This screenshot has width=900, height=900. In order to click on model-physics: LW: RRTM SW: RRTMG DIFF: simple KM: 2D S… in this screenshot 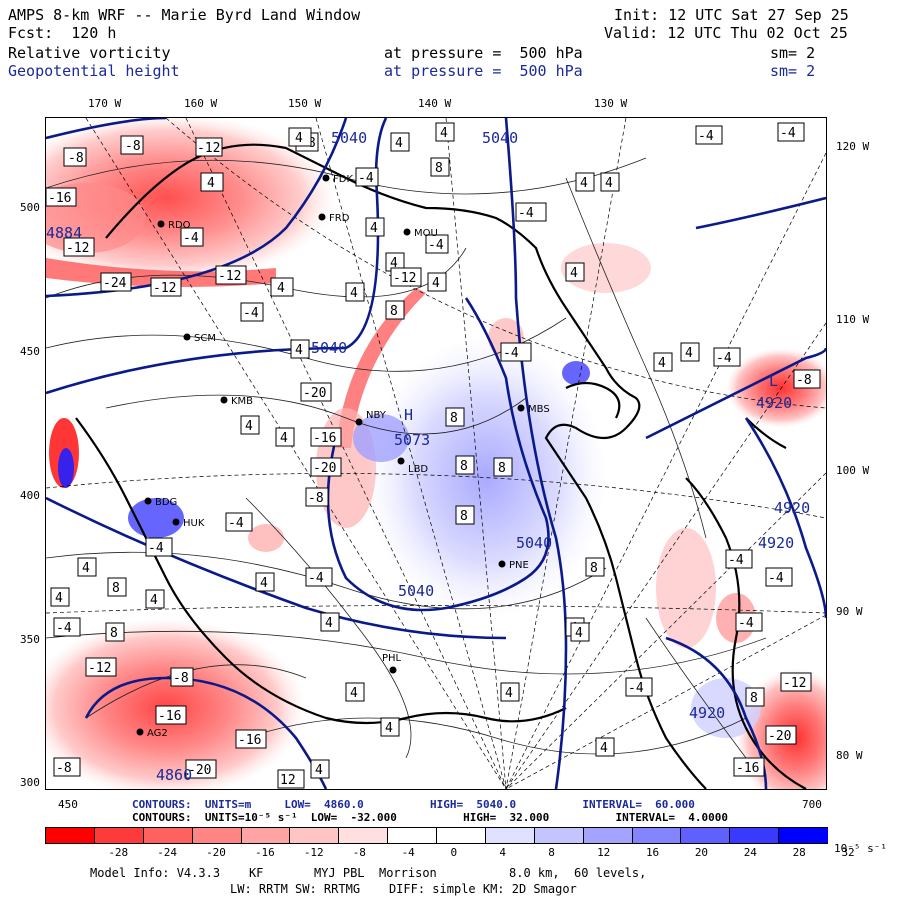, I will do `click(403, 889)`.